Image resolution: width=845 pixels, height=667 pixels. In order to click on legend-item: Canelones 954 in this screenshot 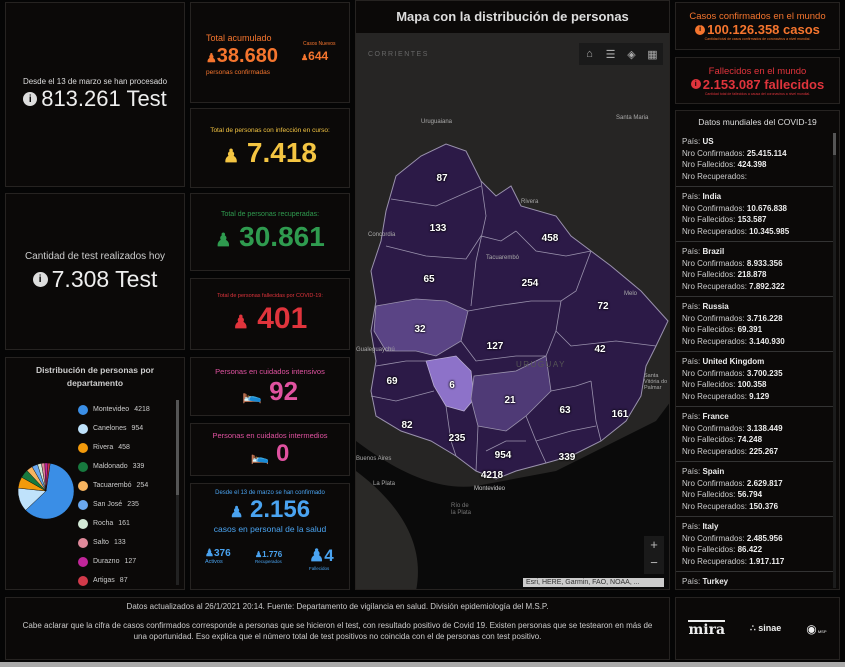, I will do `click(114, 428)`.